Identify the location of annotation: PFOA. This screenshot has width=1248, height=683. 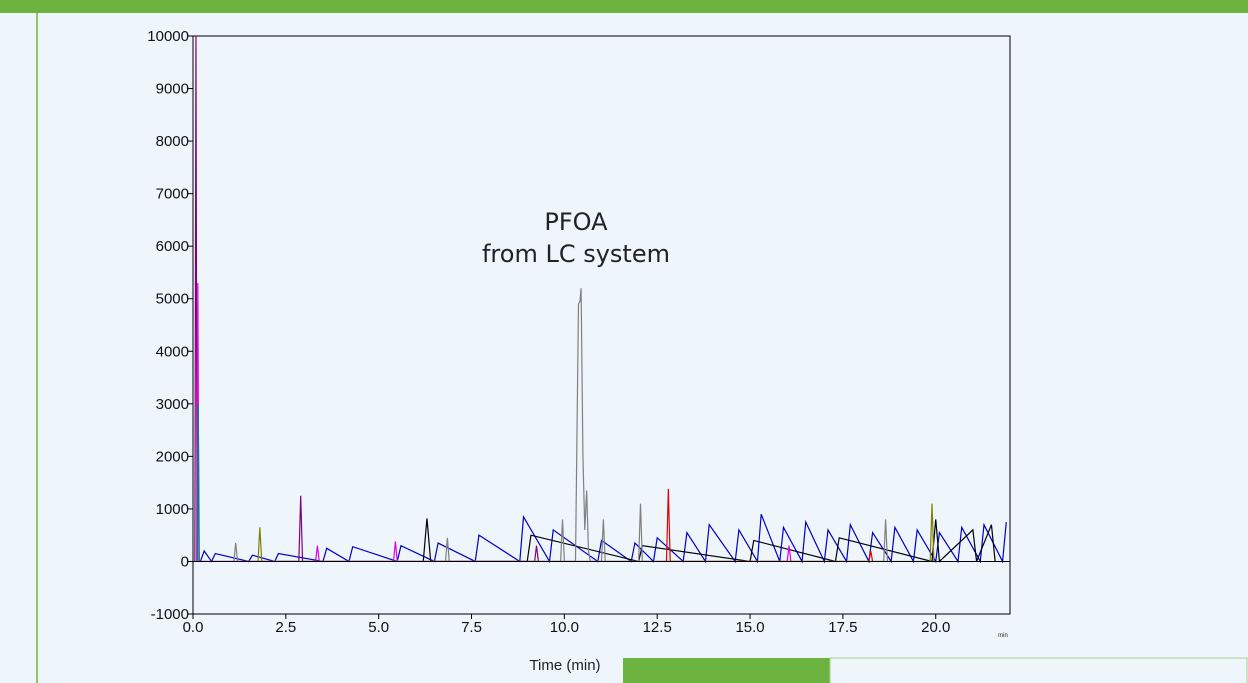
(576, 222).